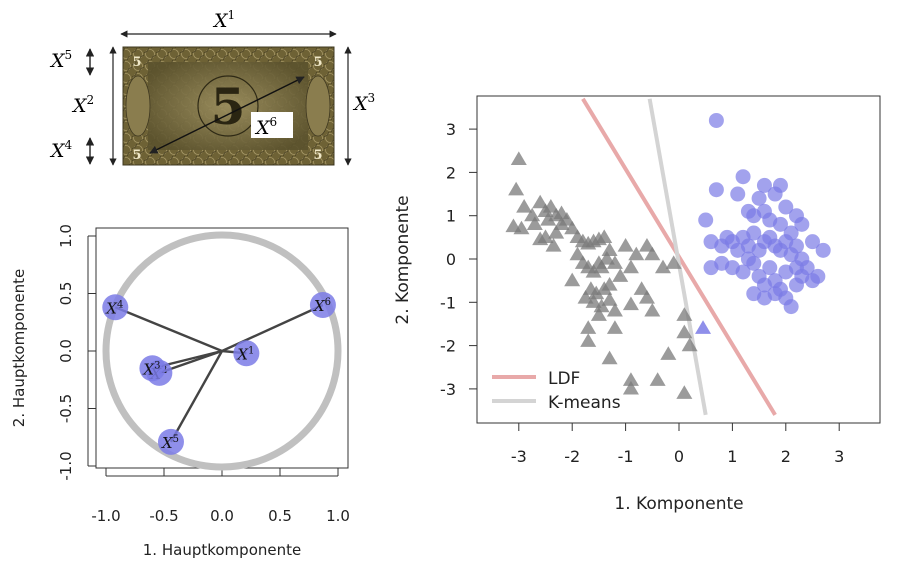 The image size is (900, 572). I want to click on loading-label: X3, so click(151, 369).